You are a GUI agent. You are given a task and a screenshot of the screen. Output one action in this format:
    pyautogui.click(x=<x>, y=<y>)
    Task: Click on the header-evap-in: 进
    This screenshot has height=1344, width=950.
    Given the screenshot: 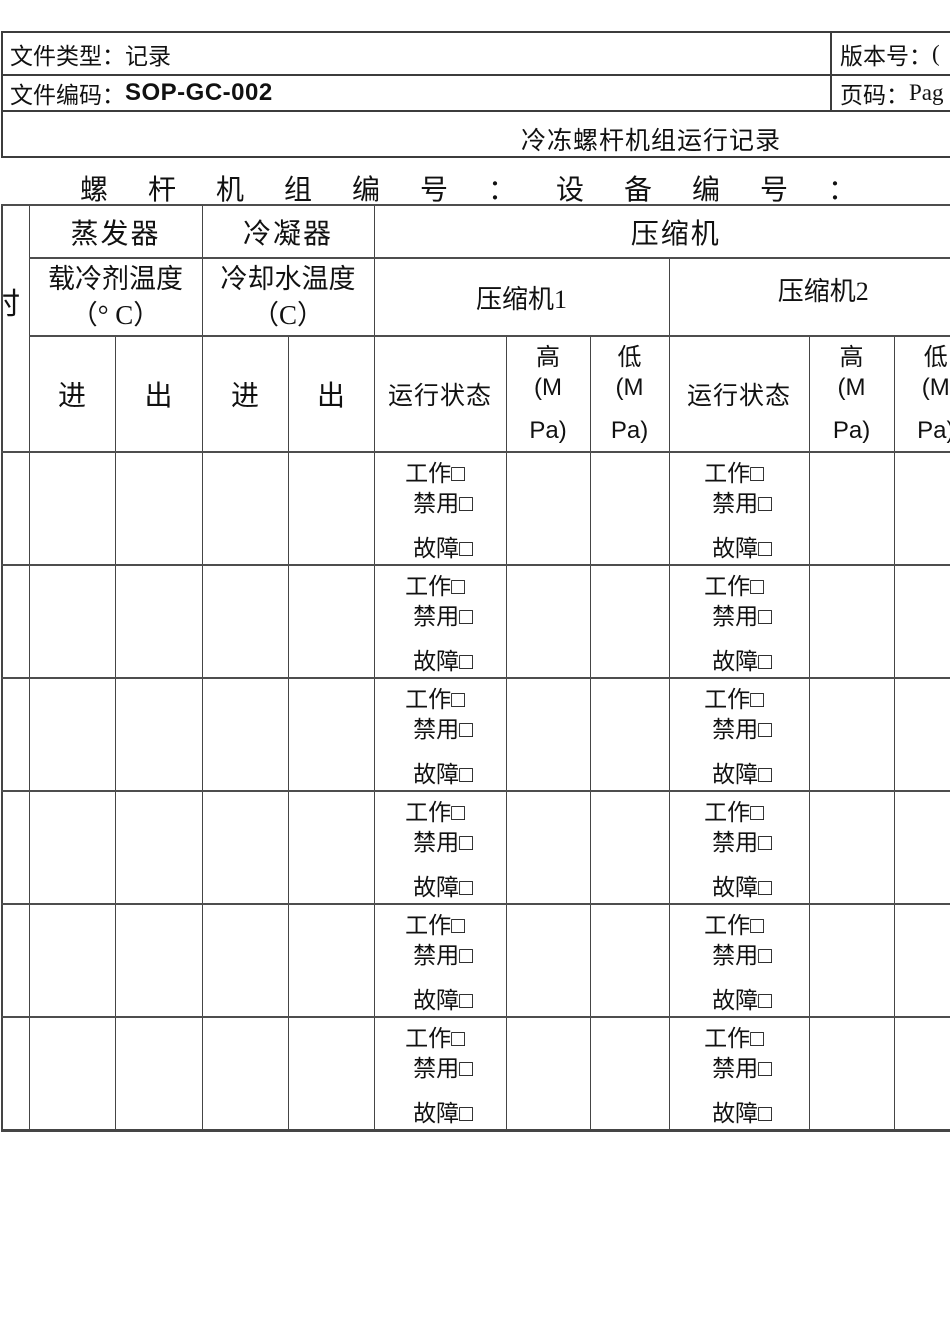 What is the action you would take?
    pyautogui.click(x=72, y=394)
    